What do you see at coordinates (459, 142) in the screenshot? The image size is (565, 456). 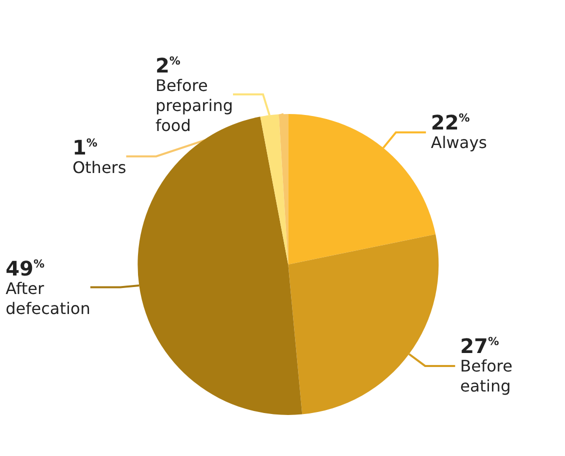 I see `slice-label: Always` at bounding box center [459, 142].